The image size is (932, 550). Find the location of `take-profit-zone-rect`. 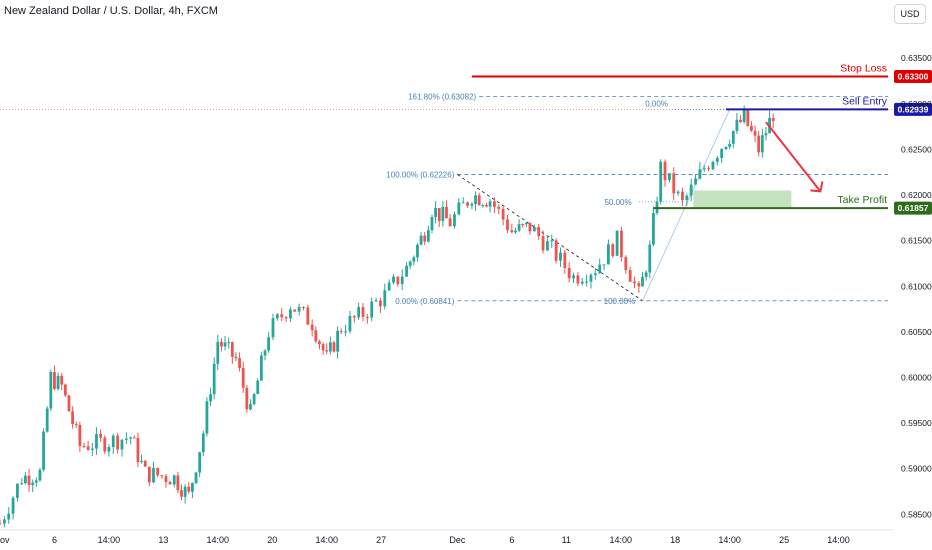

take-profit-zone-rect is located at coordinates (742, 199).